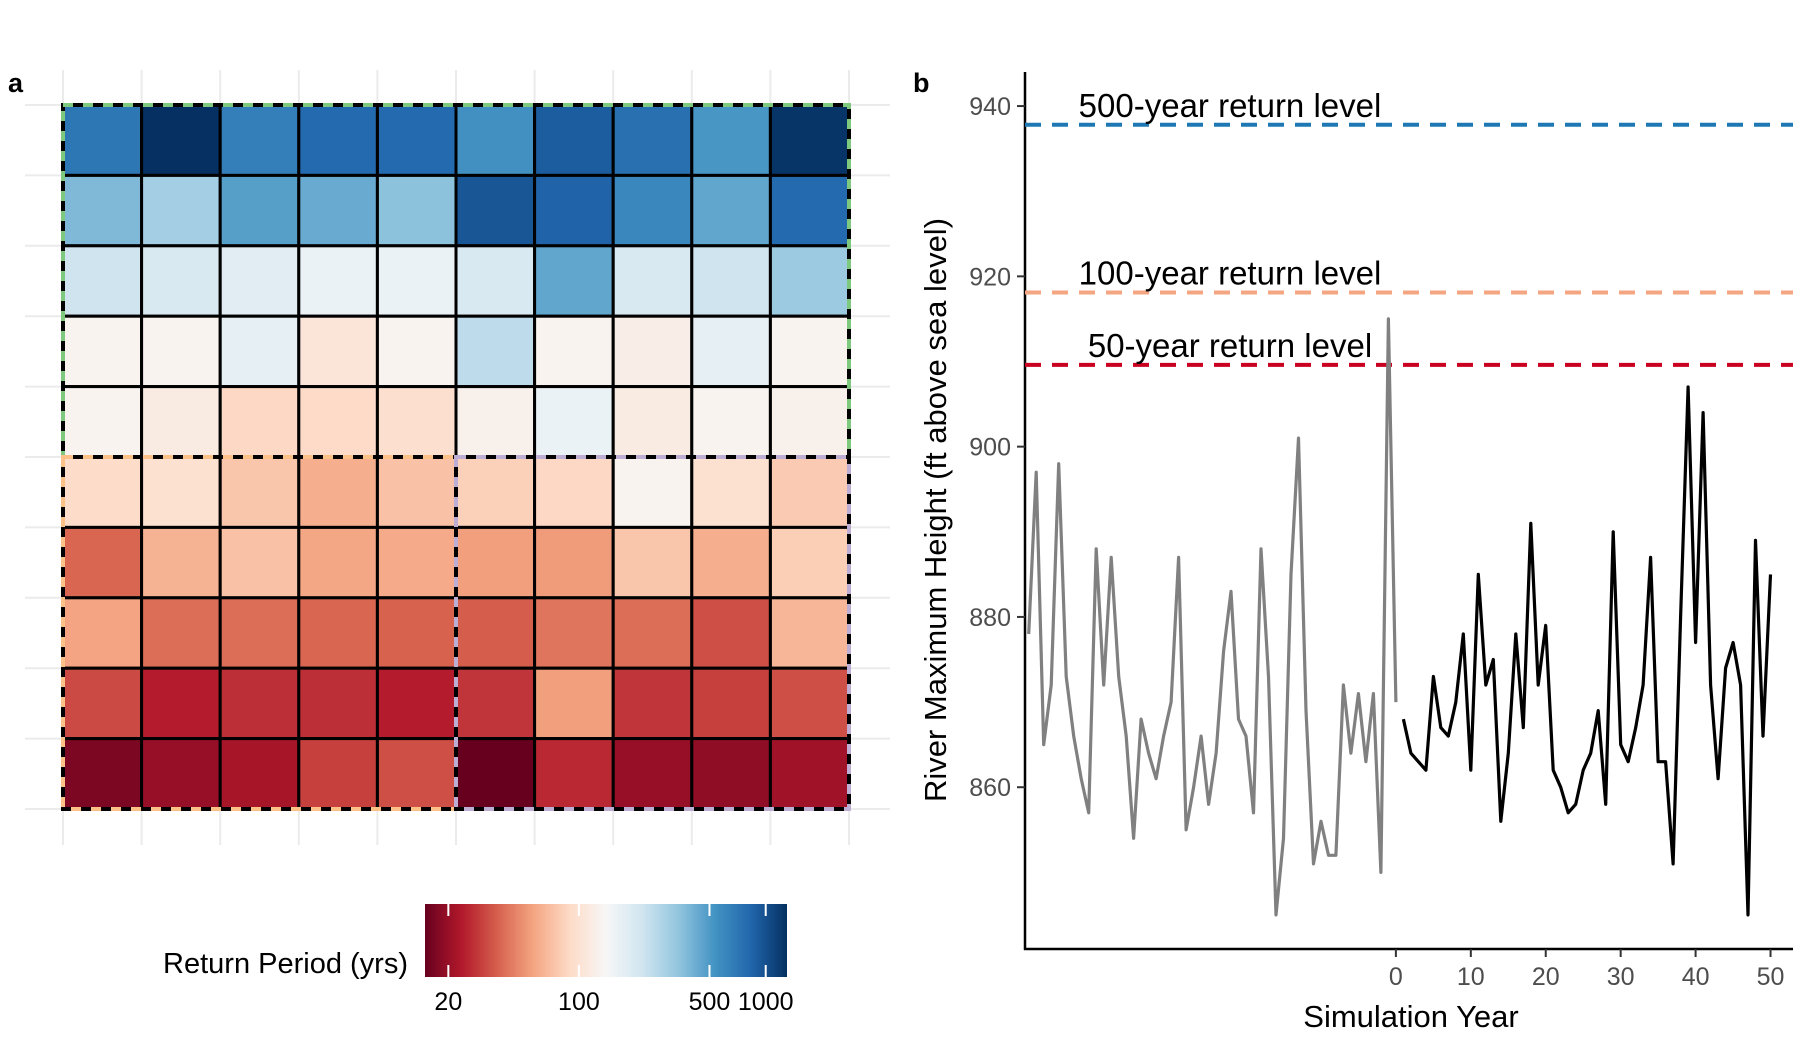  Describe the element at coordinates (614, 960) in the screenshot. I see `colorbar-ticks: 20 100 500 1000` at that location.